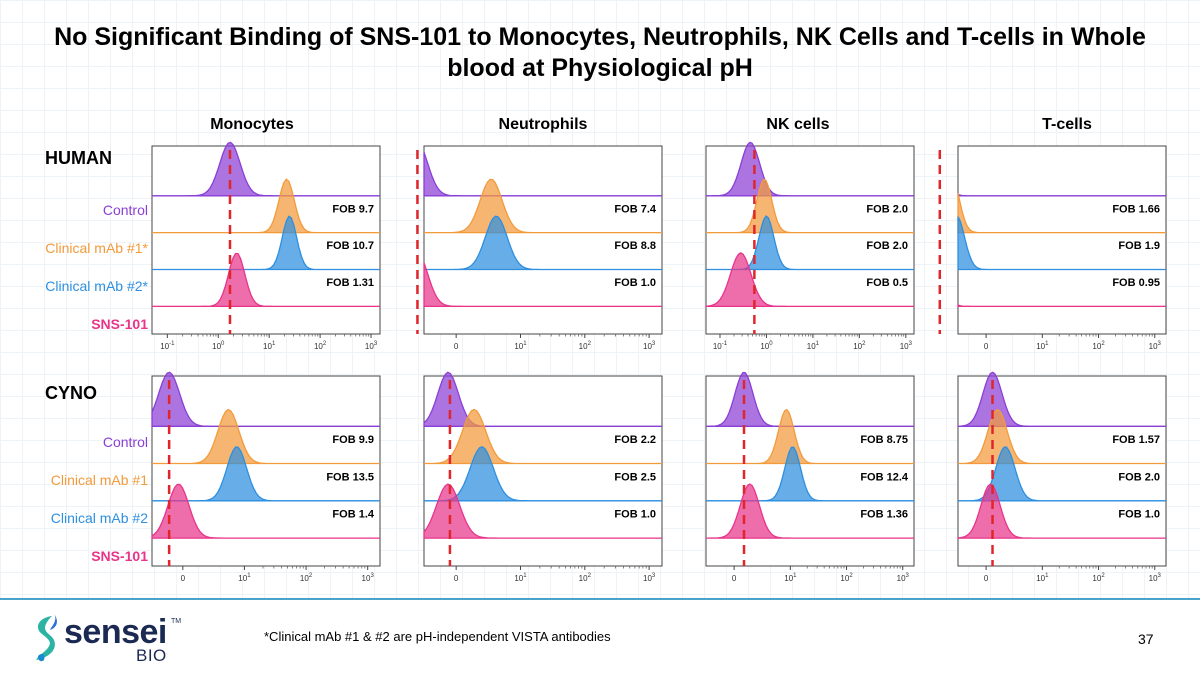 The width and height of the screenshot is (1200, 675). What do you see at coordinates (266, 240) in the screenshot?
I see `panel-frame-human-monocytes` at bounding box center [266, 240].